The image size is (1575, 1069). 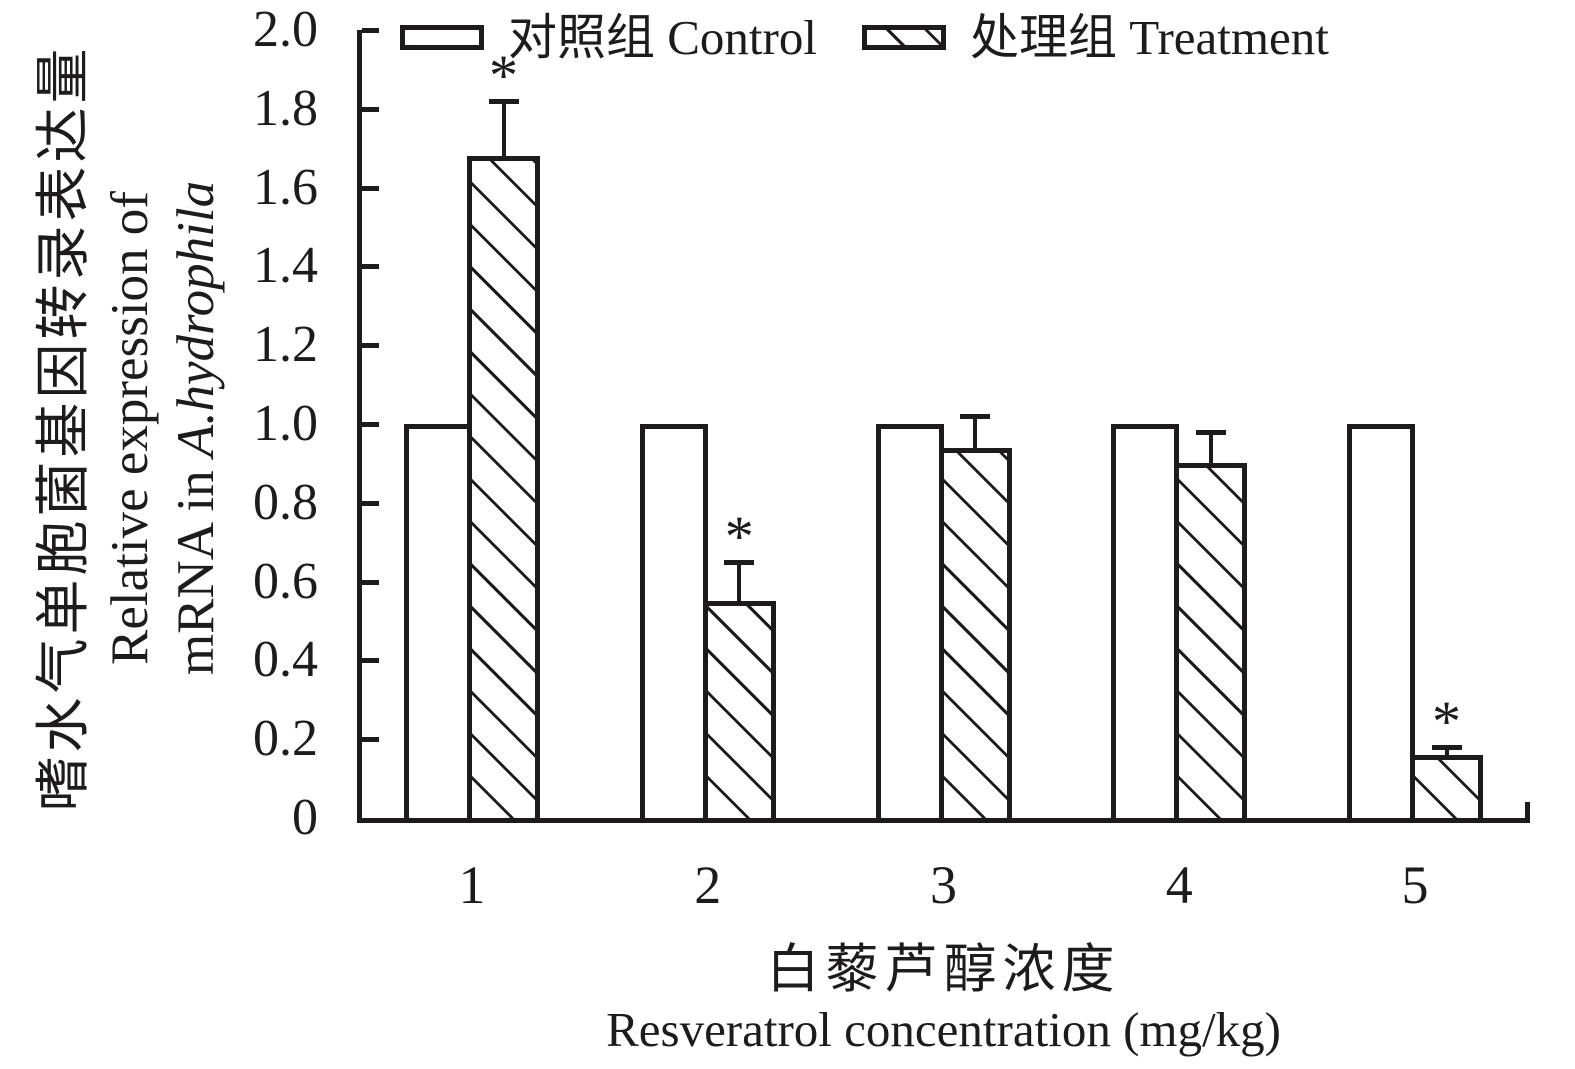 What do you see at coordinates (130, 428) in the screenshot?
I see `y-axis-title-en-line1: Relative expression of` at bounding box center [130, 428].